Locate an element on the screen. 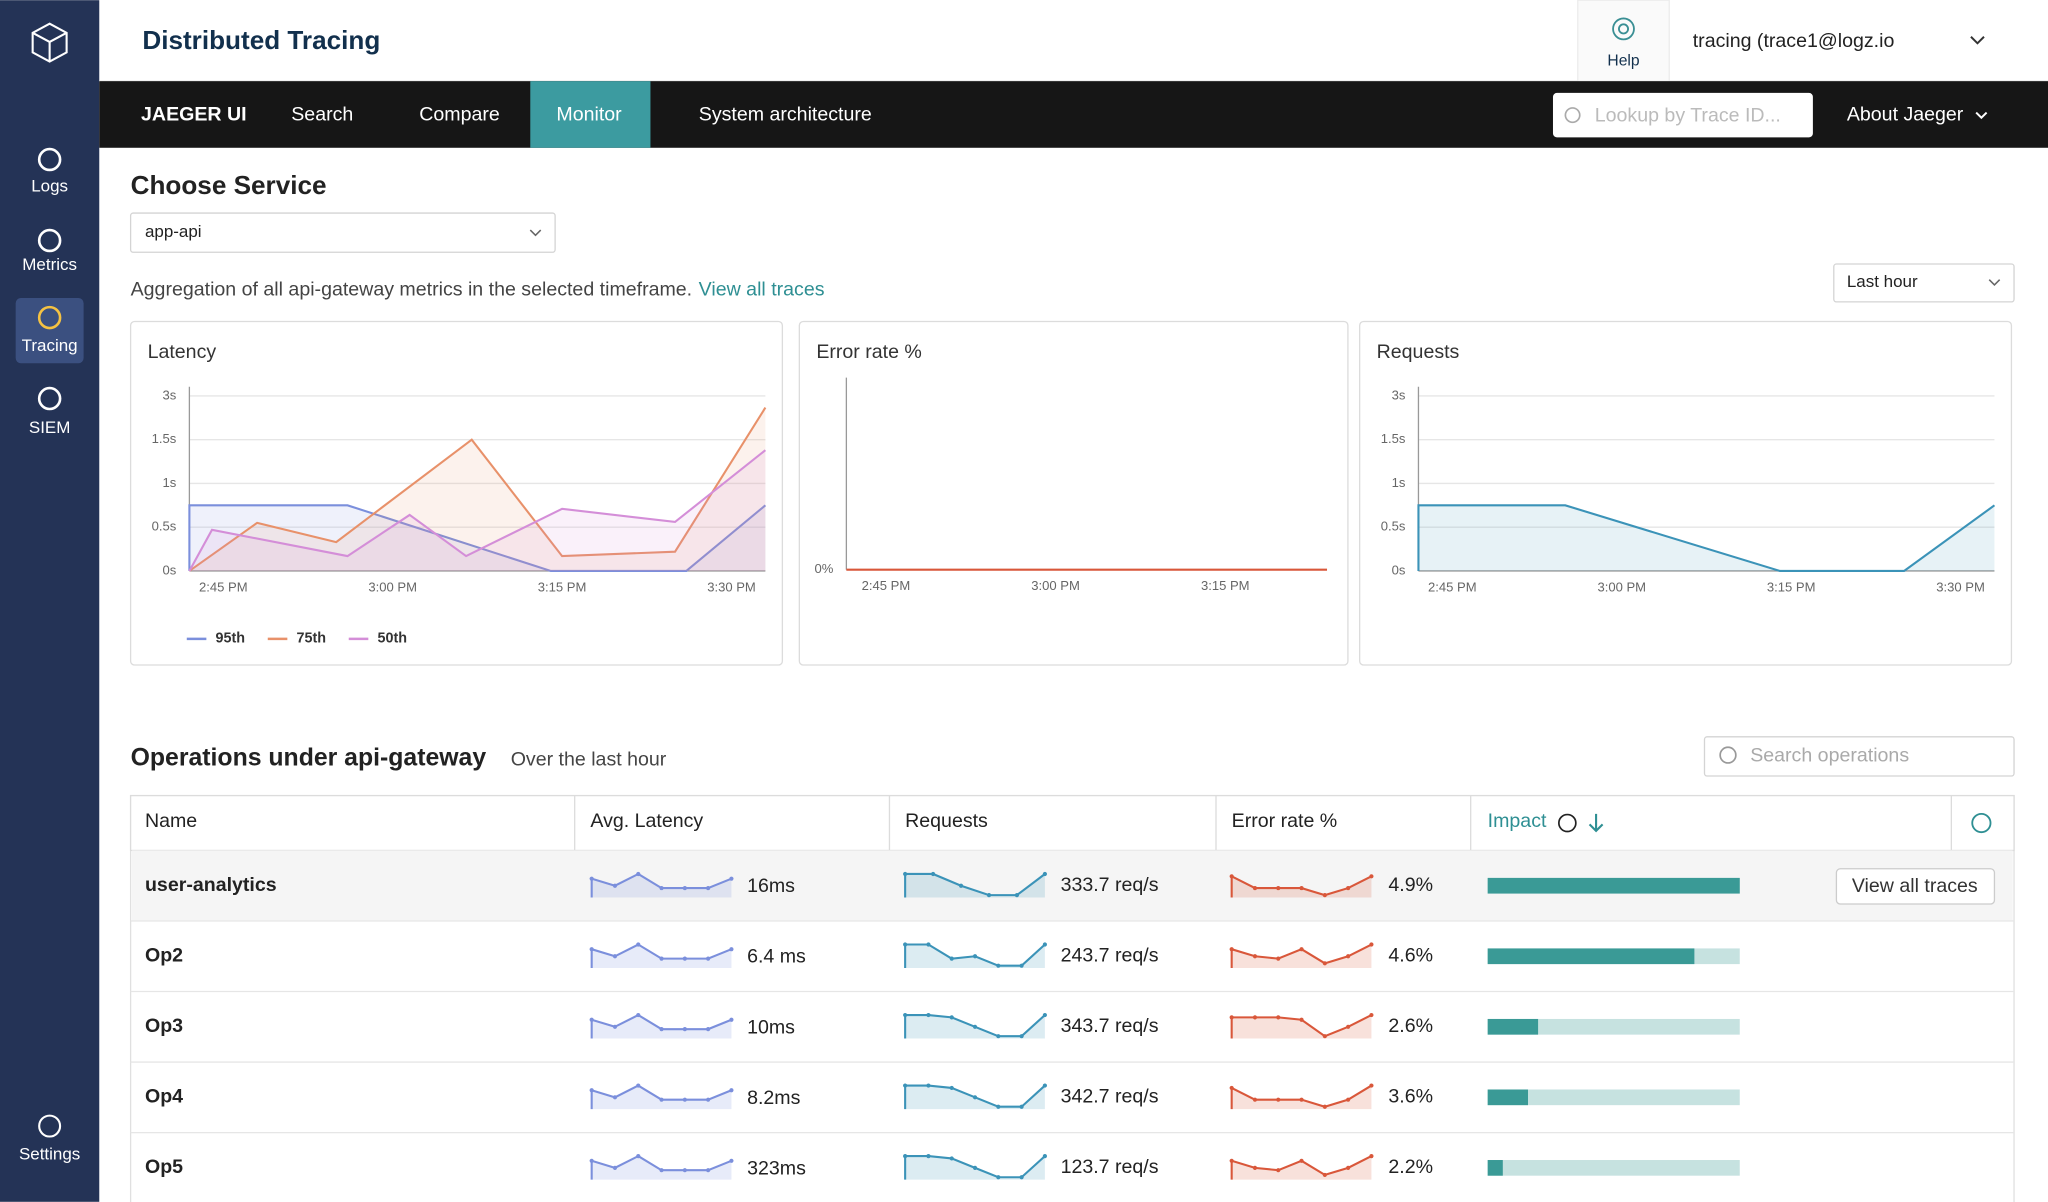  select-value: app-api is located at coordinates (173, 231).